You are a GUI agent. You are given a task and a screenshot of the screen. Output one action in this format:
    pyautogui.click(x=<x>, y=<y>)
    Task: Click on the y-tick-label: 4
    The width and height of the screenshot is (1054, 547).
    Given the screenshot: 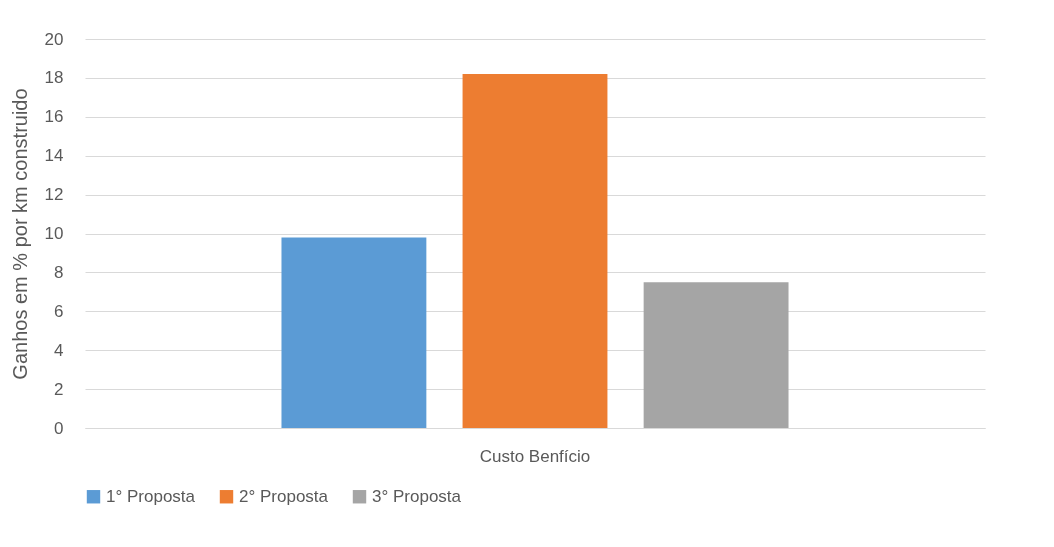 What is the action you would take?
    pyautogui.click(x=59, y=350)
    